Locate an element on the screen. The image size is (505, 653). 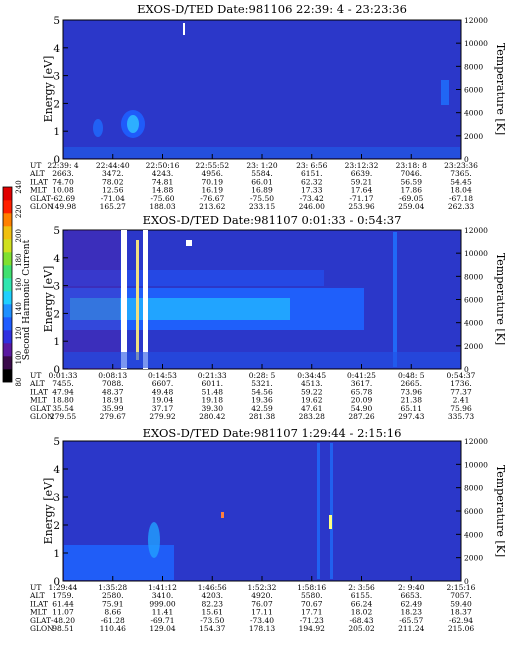
colorbar-tick-label: 80 is located at coordinates (19, 382).